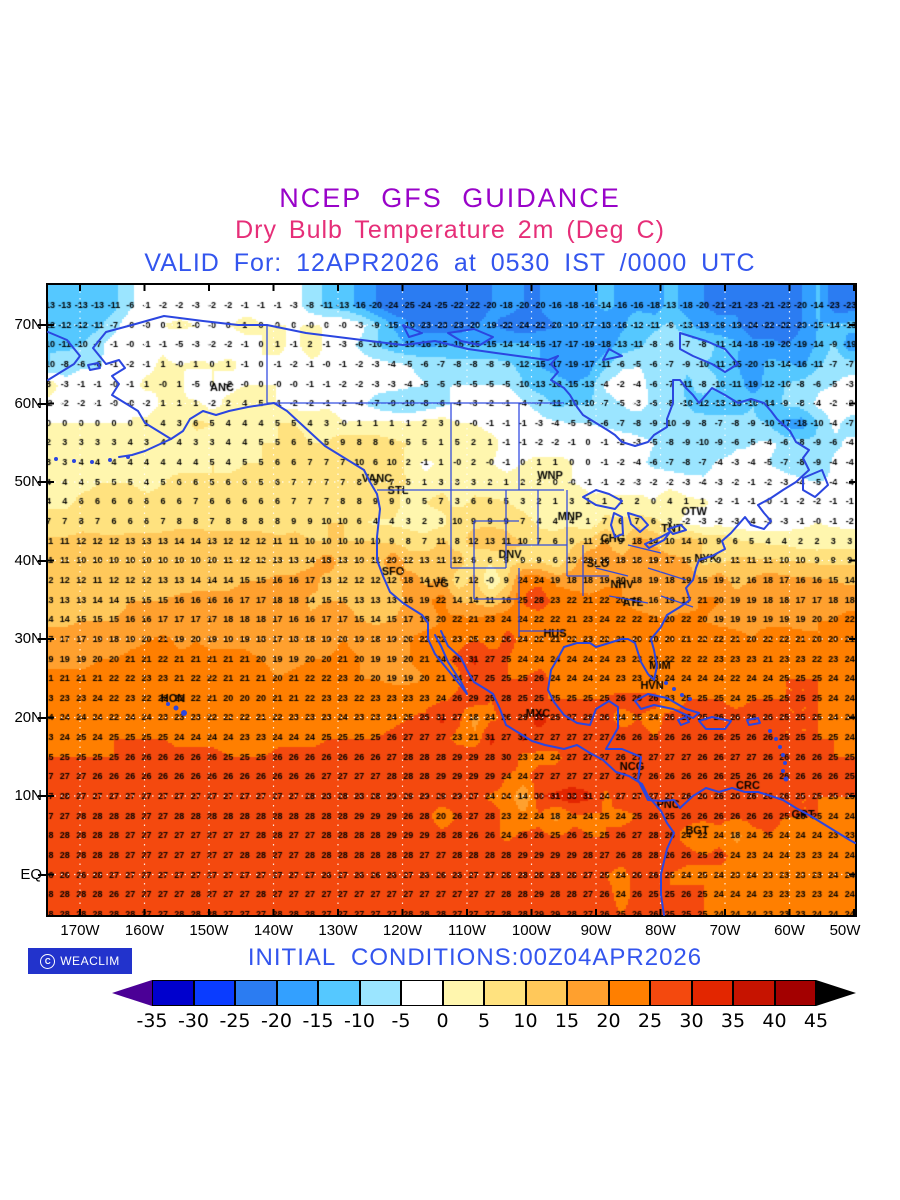  What do you see at coordinates (132, 993) in the screenshot?
I see `colorbar-left-arrow` at bounding box center [132, 993].